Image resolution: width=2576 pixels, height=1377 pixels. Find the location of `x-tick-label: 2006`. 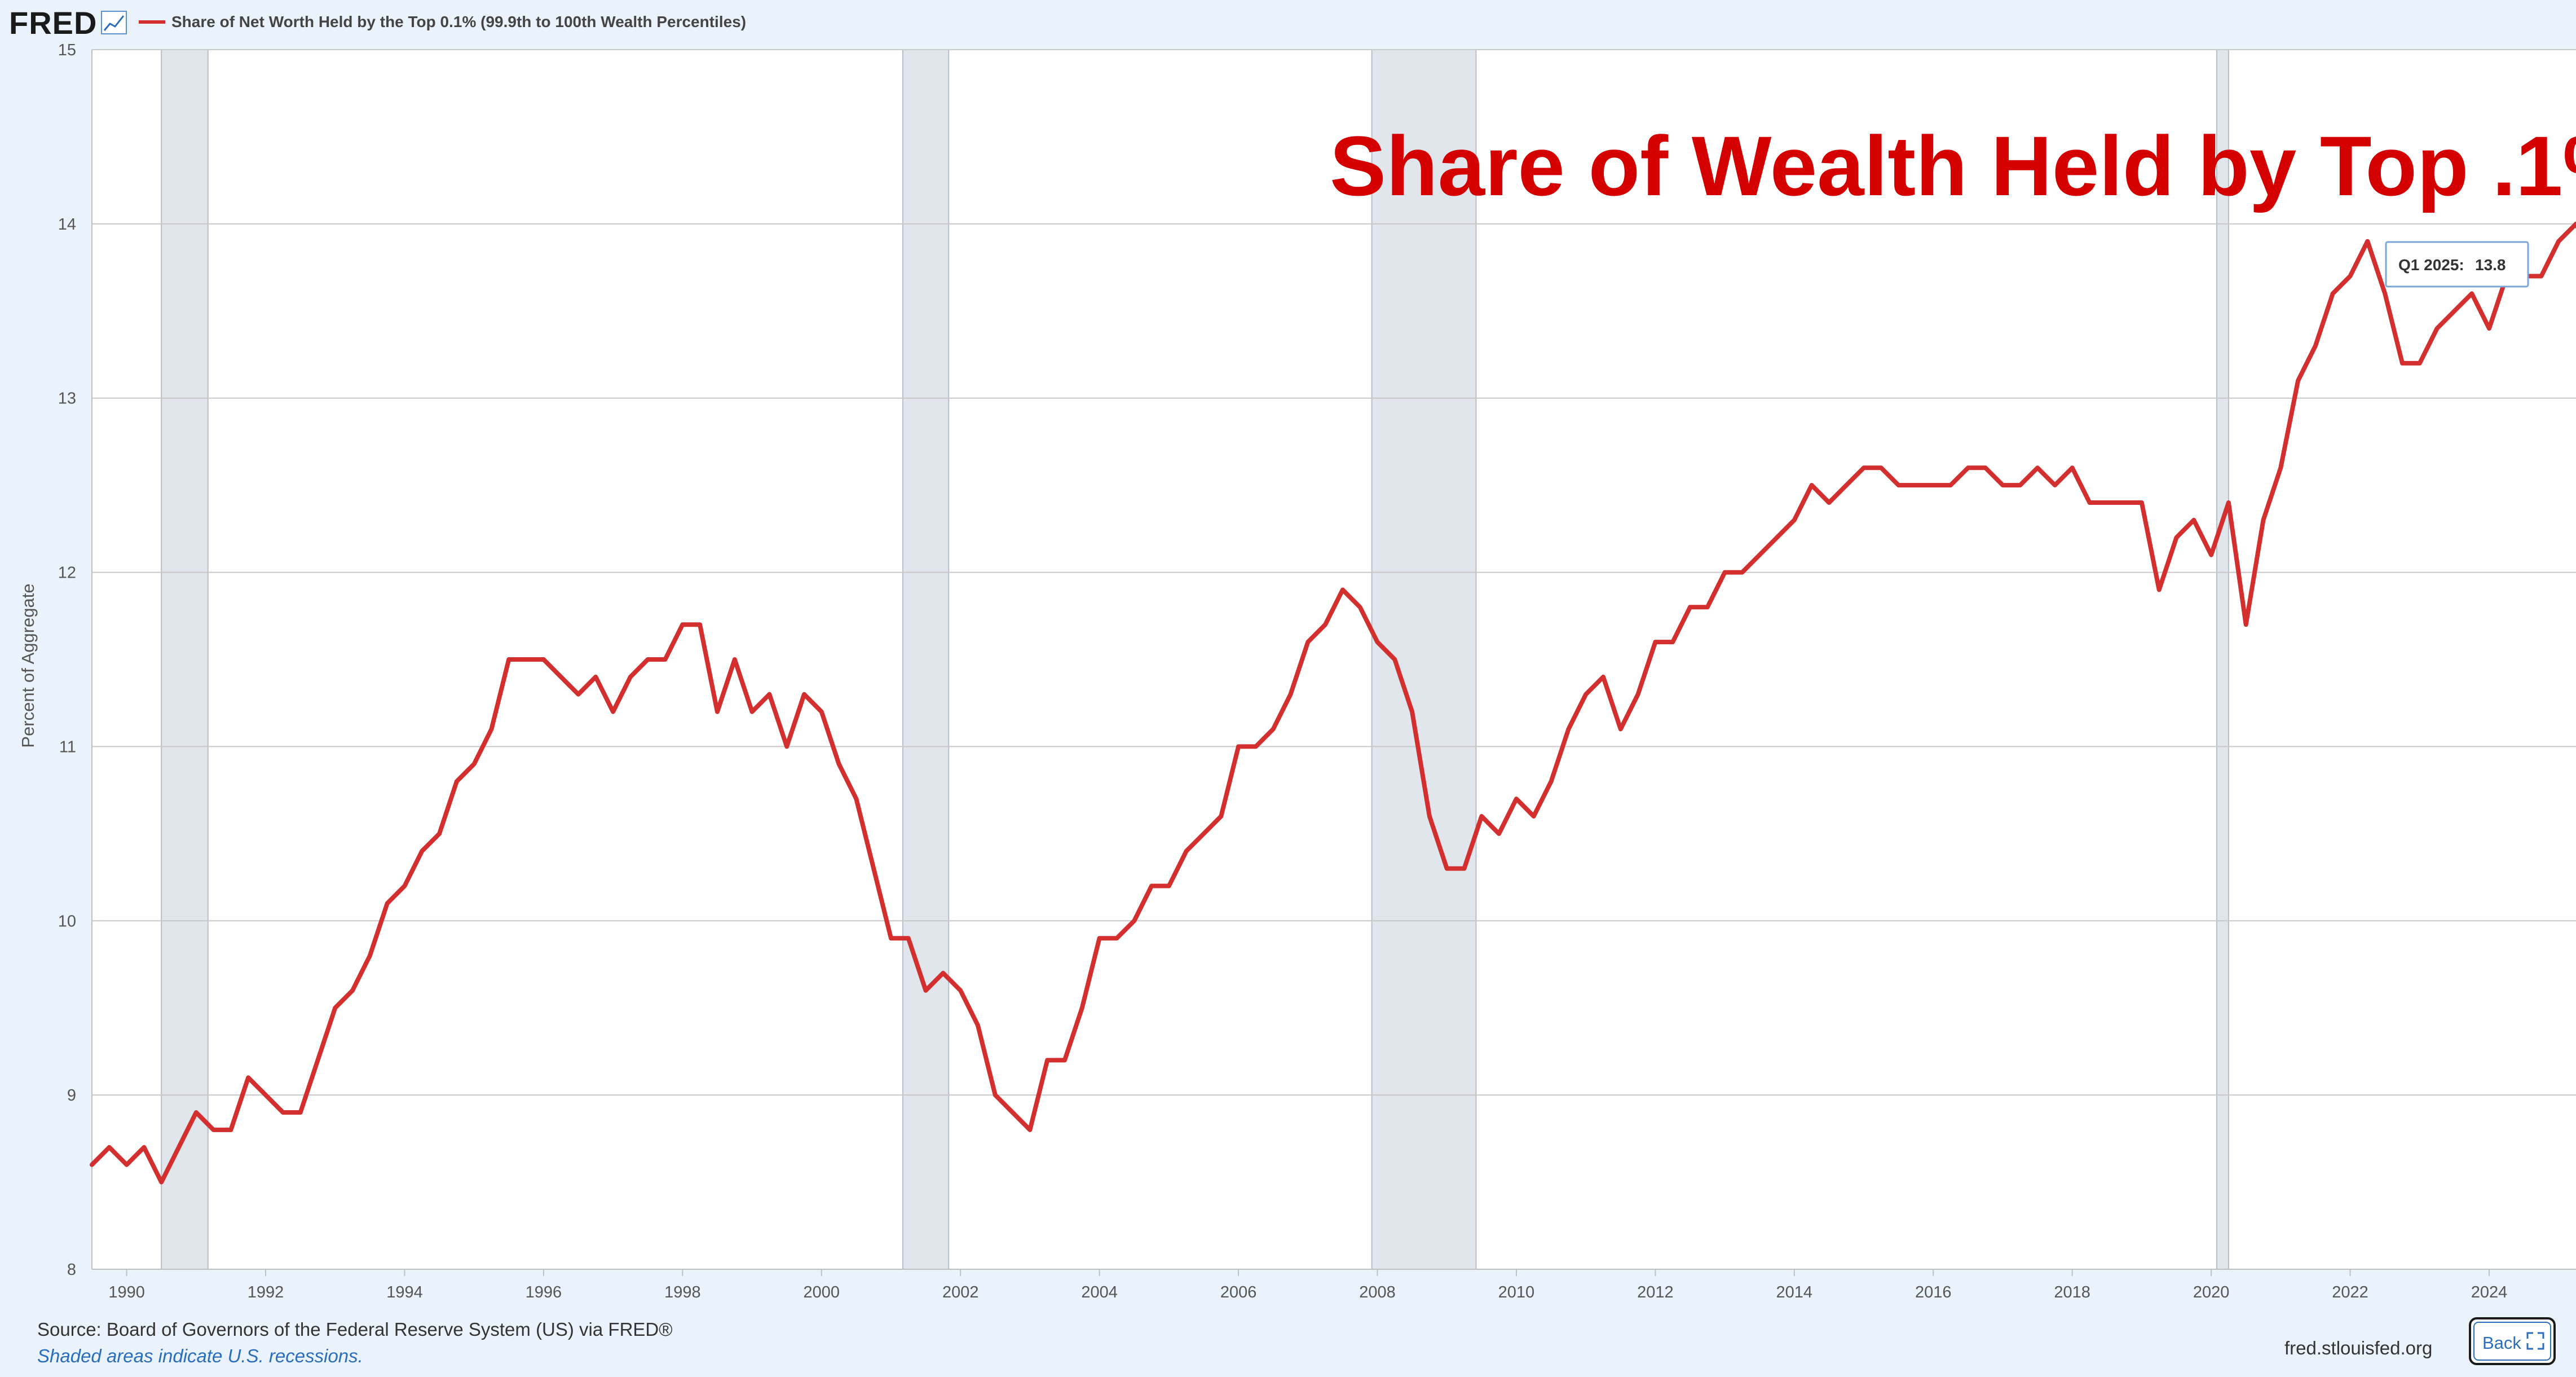

x-tick-label: 2006 is located at coordinates (1238, 1292).